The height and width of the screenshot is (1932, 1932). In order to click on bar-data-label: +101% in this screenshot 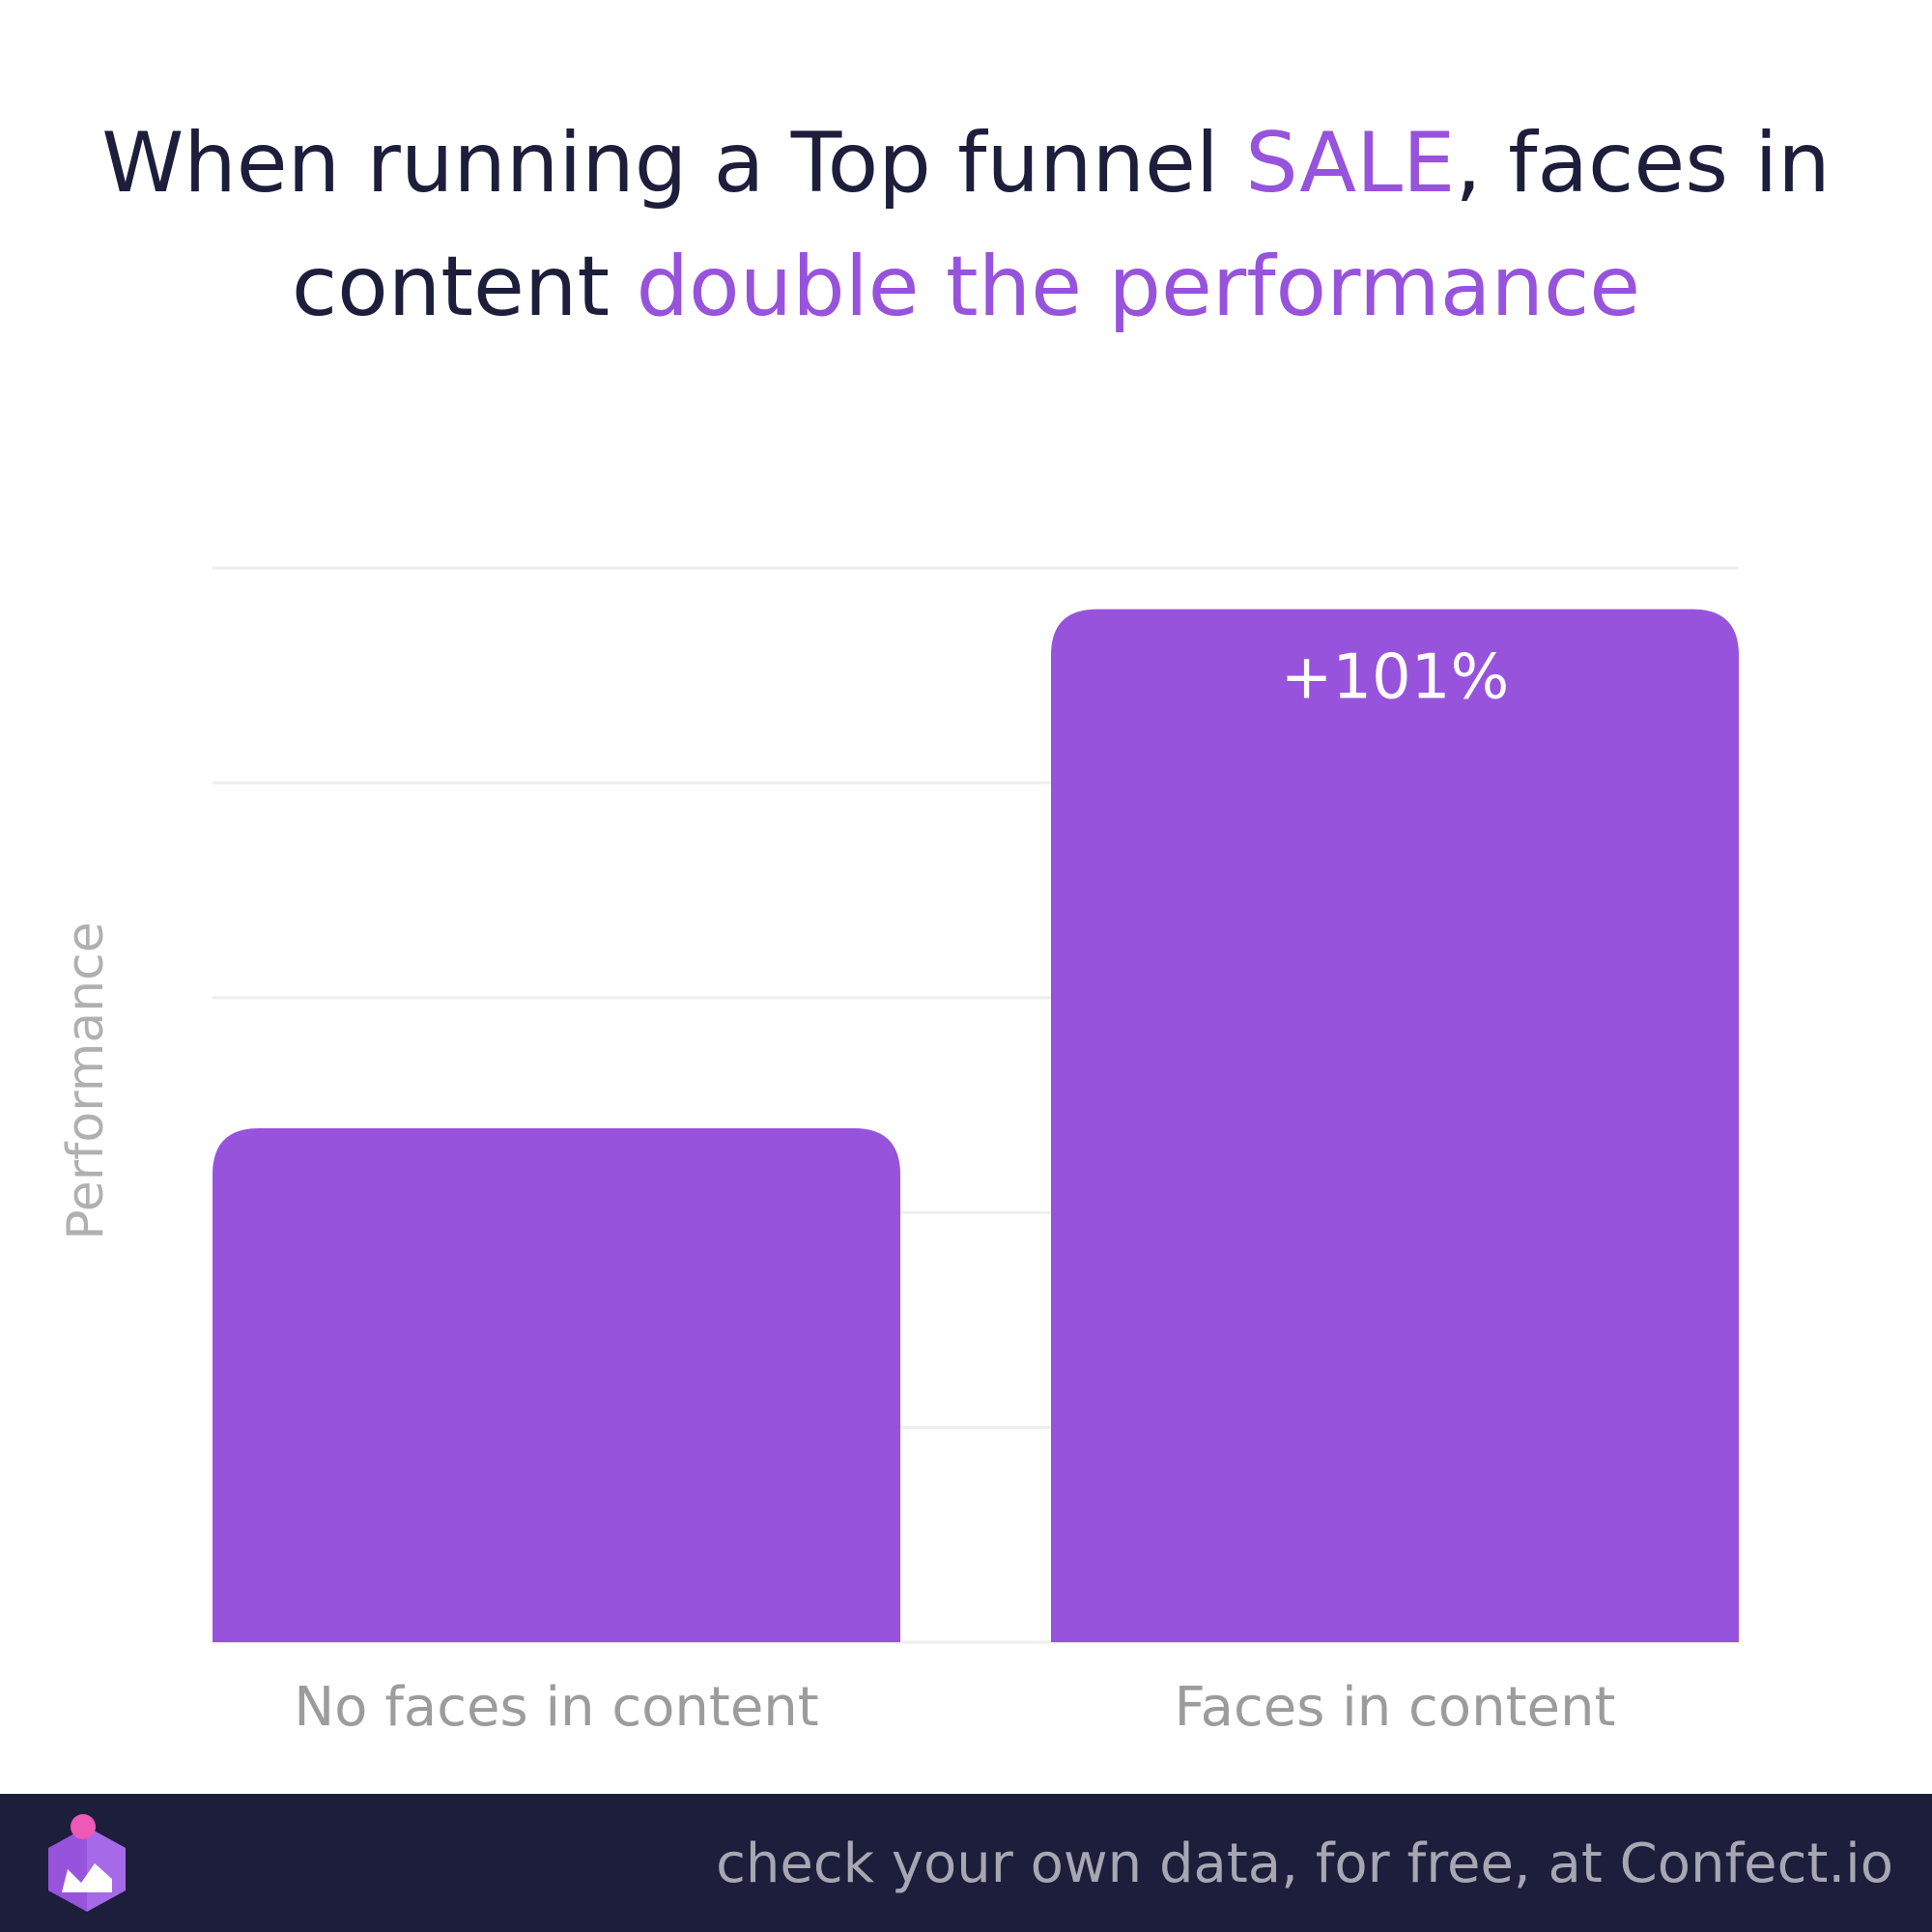, I will do `click(1395, 678)`.